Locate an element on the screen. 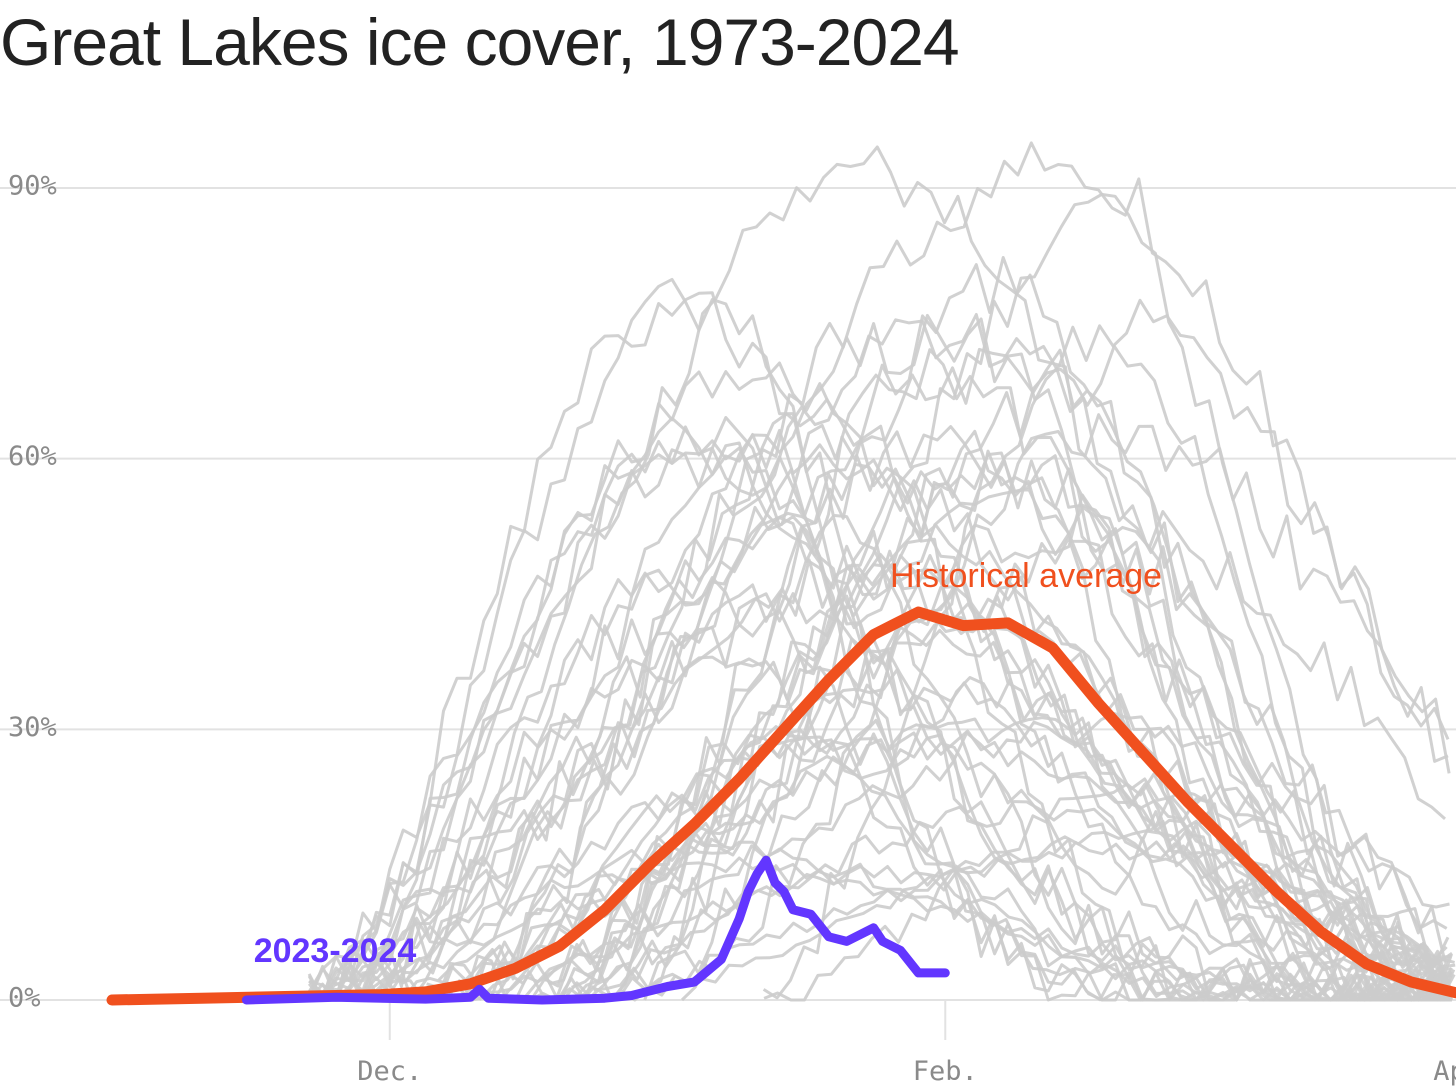 The image size is (1456, 1092). historical-year-line is located at coordinates (986, 901).